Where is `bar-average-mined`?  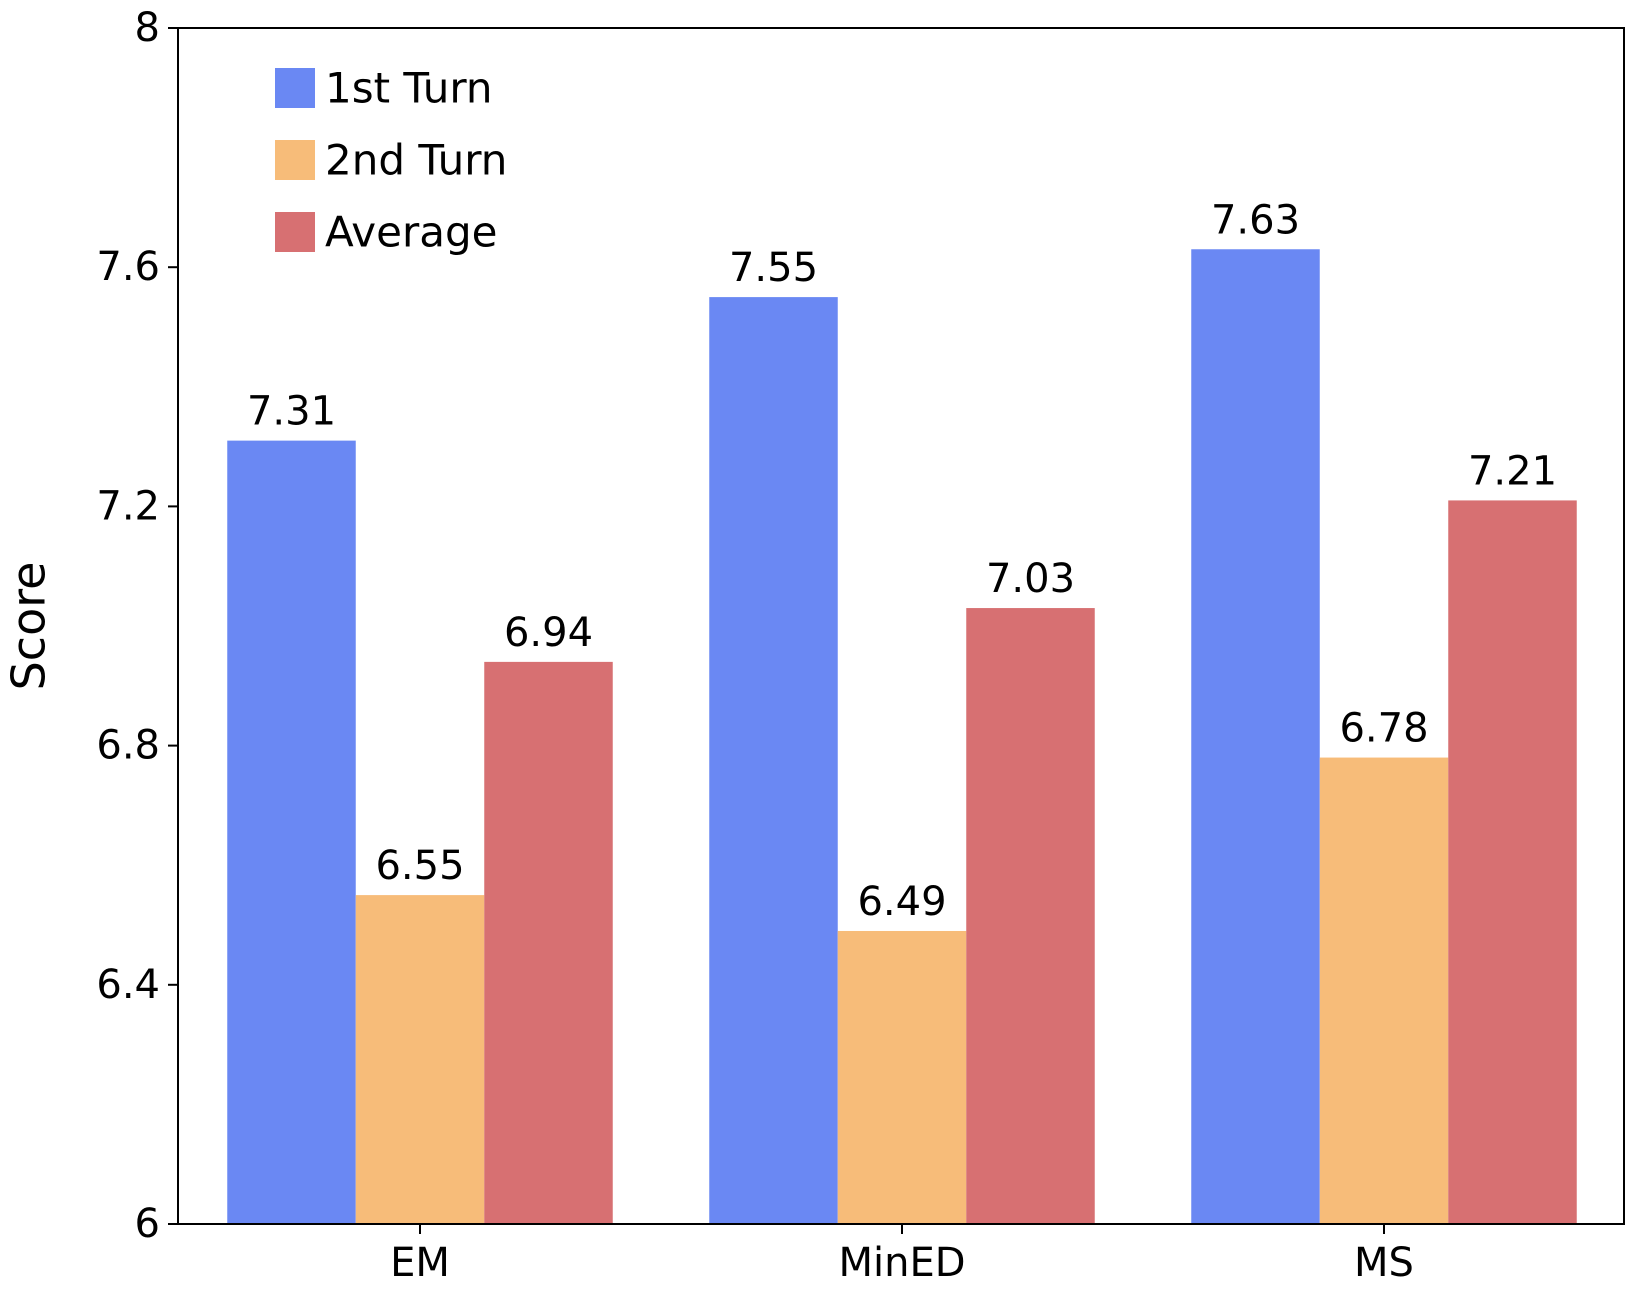
bar-average-mined is located at coordinates (1030, 916).